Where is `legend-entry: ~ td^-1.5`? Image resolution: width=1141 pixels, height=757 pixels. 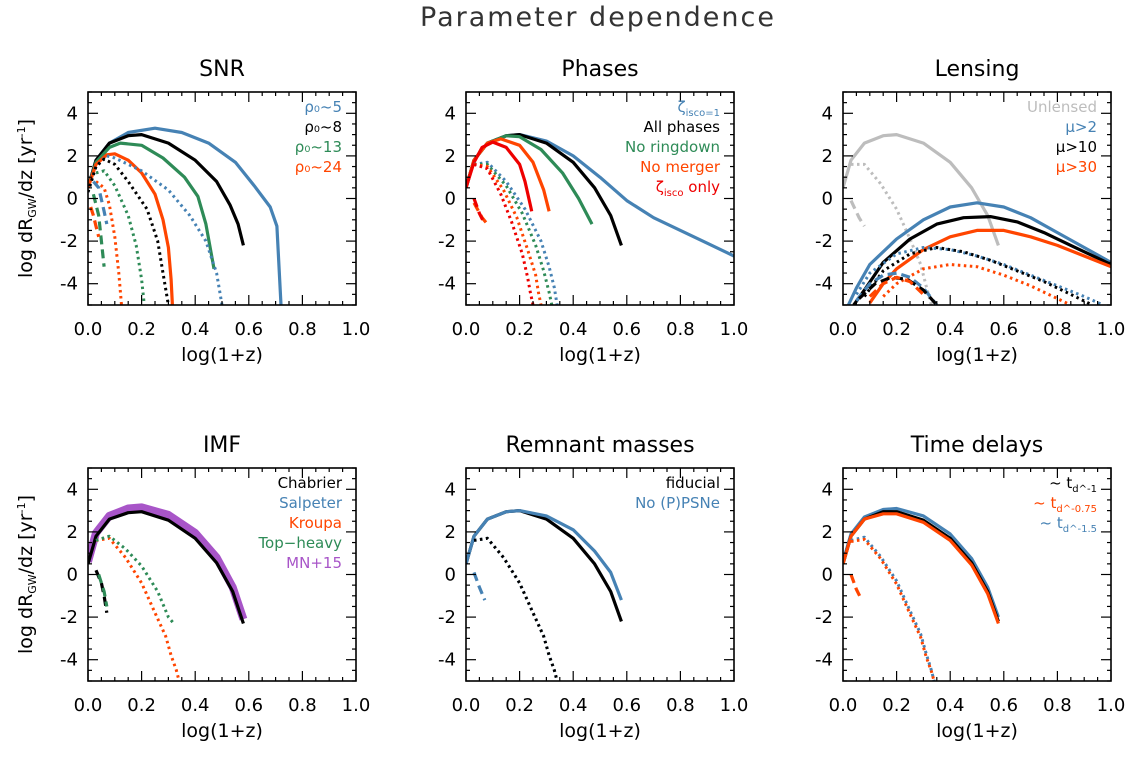
legend-entry: ~ td^-1.5 is located at coordinates (1068, 524).